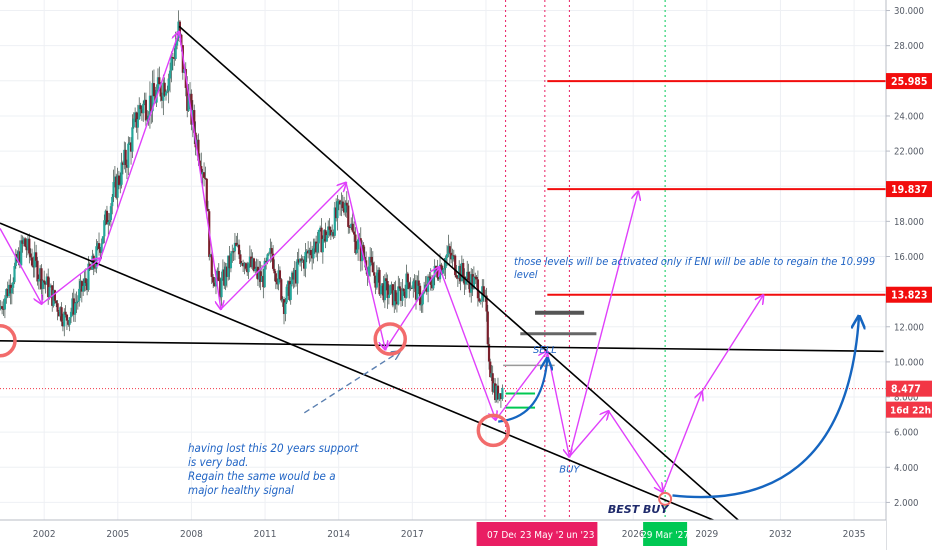 The width and height of the screenshot is (932, 550). I want to click on current-price-label-bg, so click(909, 388).